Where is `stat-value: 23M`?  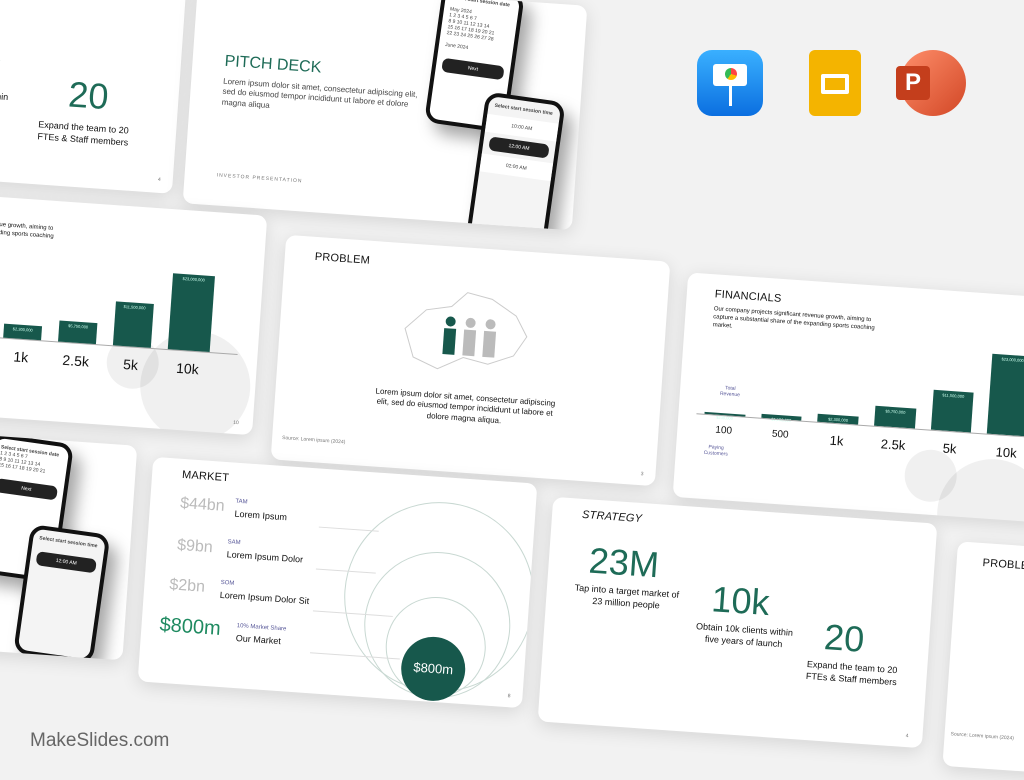 stat-value: 23M is located at coordinates (624, 562).